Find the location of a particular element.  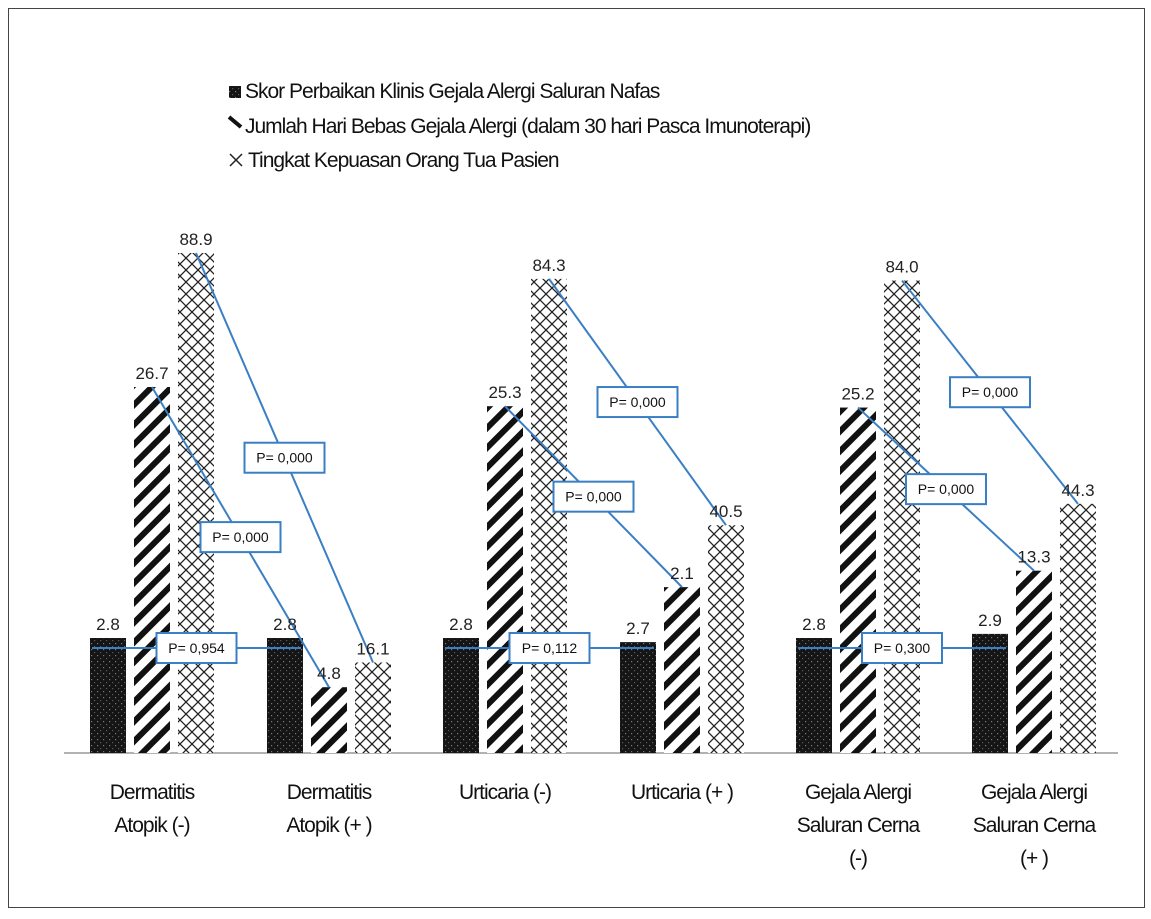

value-label-s2-g4: 84.0 is located at coordinates (901, 267).